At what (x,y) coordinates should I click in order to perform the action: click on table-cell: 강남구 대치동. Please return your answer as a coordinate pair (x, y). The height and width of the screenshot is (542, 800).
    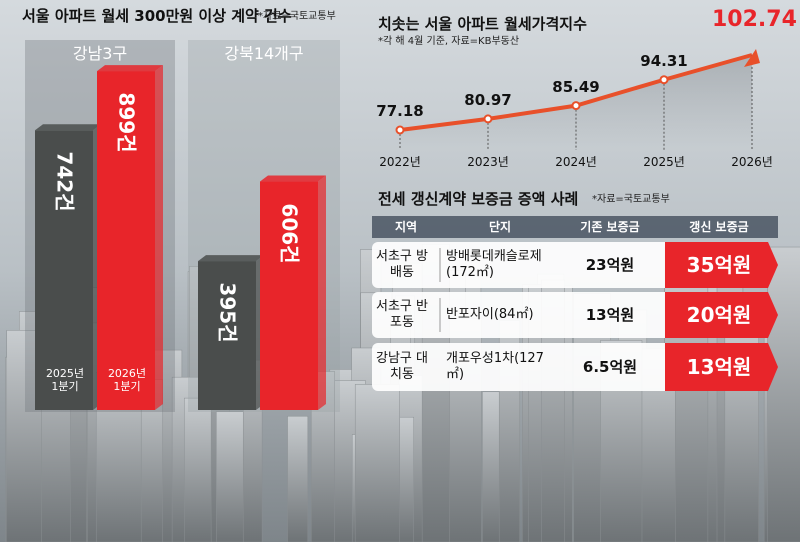
    Looking at the image, I should click on (402, 366).